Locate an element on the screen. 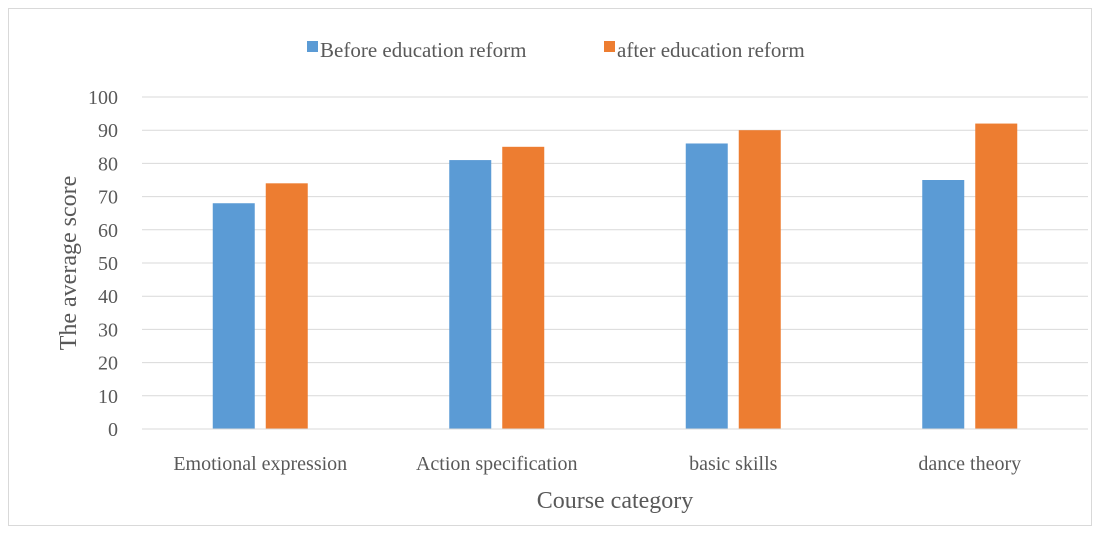 This screenshot has height=536, width=1103. x-tick-label: Action specification is located at coordinates (497, 464).